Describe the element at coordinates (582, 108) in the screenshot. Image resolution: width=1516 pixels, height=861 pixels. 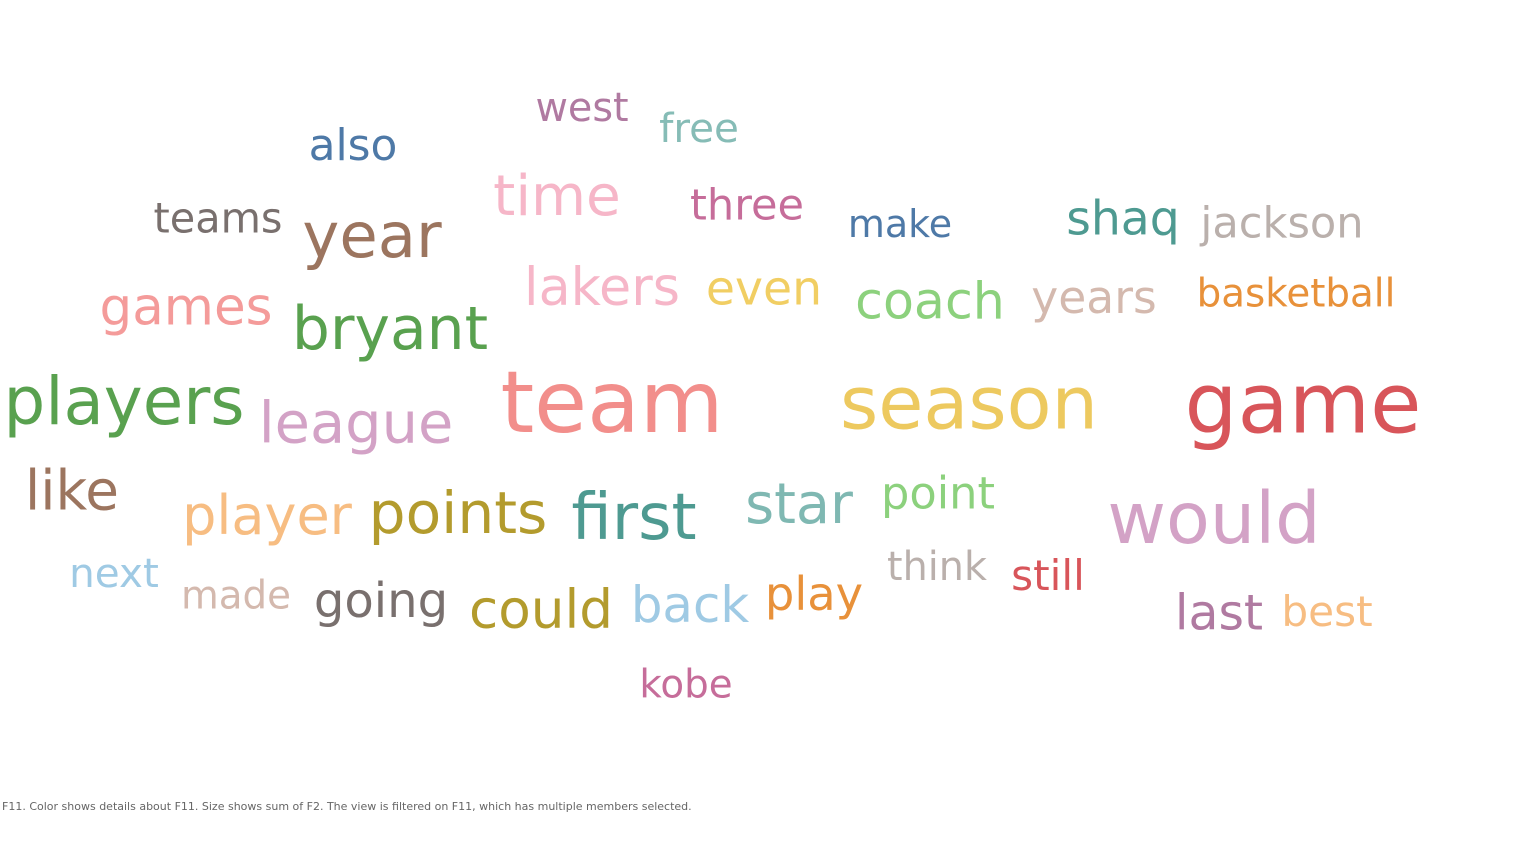
I see `word-west: west` at that location.